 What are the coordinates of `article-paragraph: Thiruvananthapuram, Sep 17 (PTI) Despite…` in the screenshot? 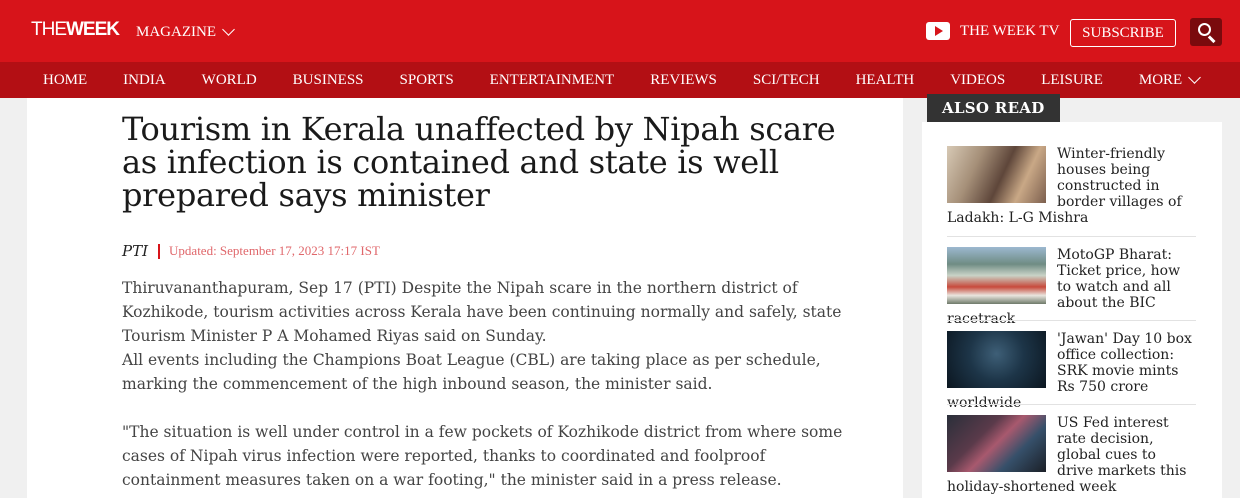 It's located at (482, 312).